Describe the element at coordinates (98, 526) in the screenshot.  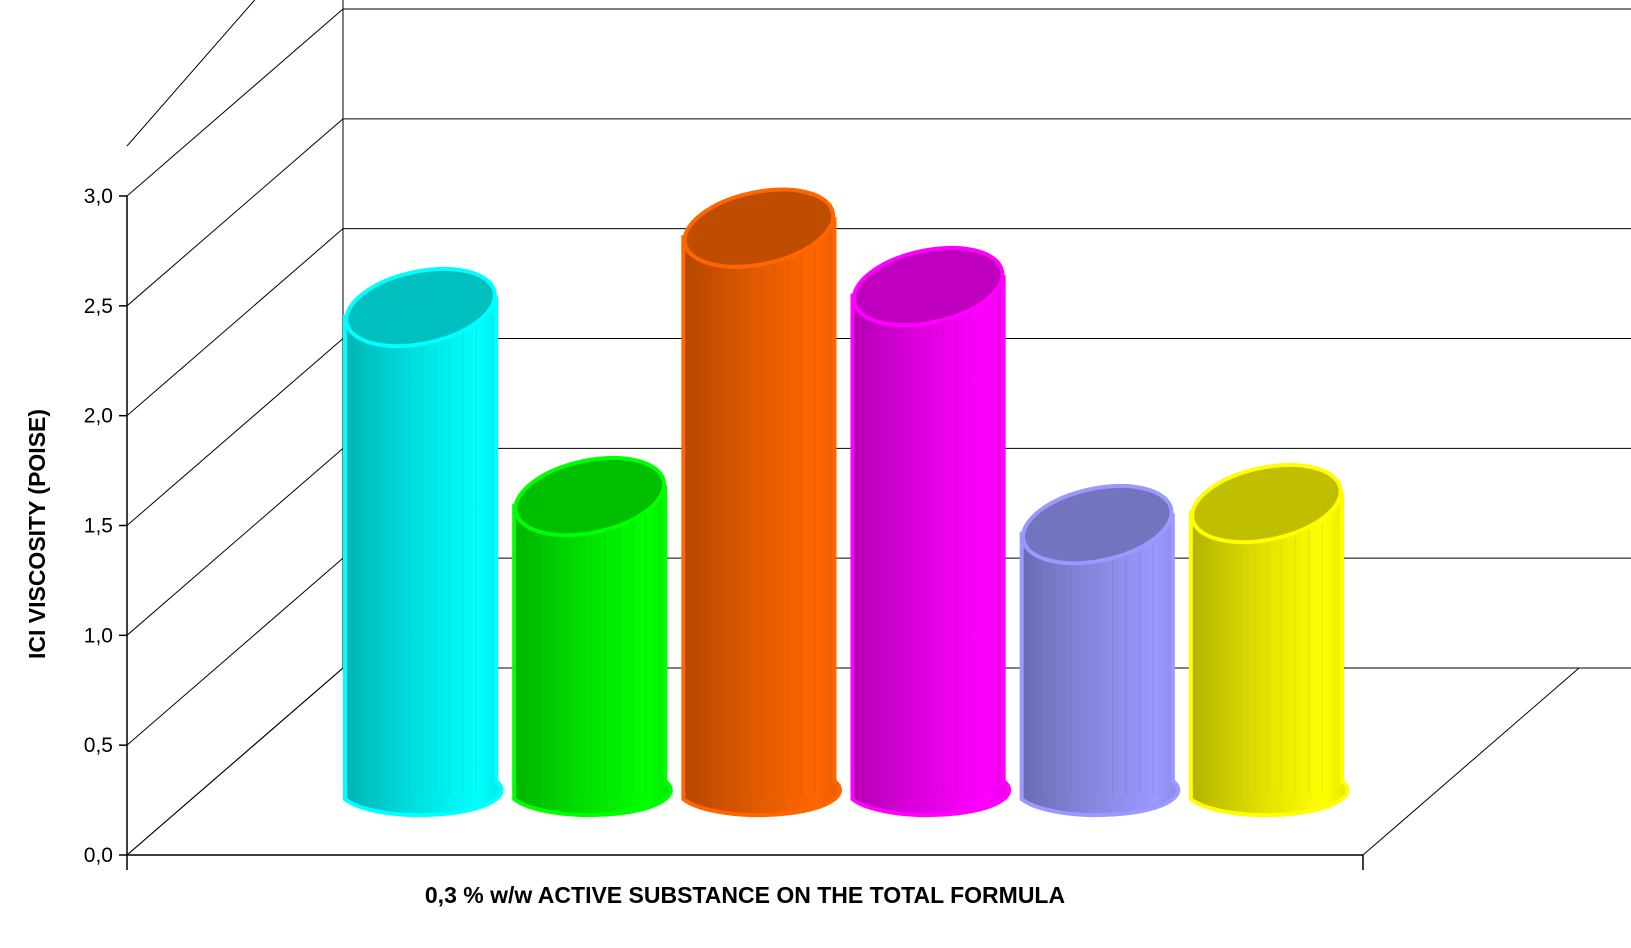
I see `y-tick-label: 1,5` at that location.